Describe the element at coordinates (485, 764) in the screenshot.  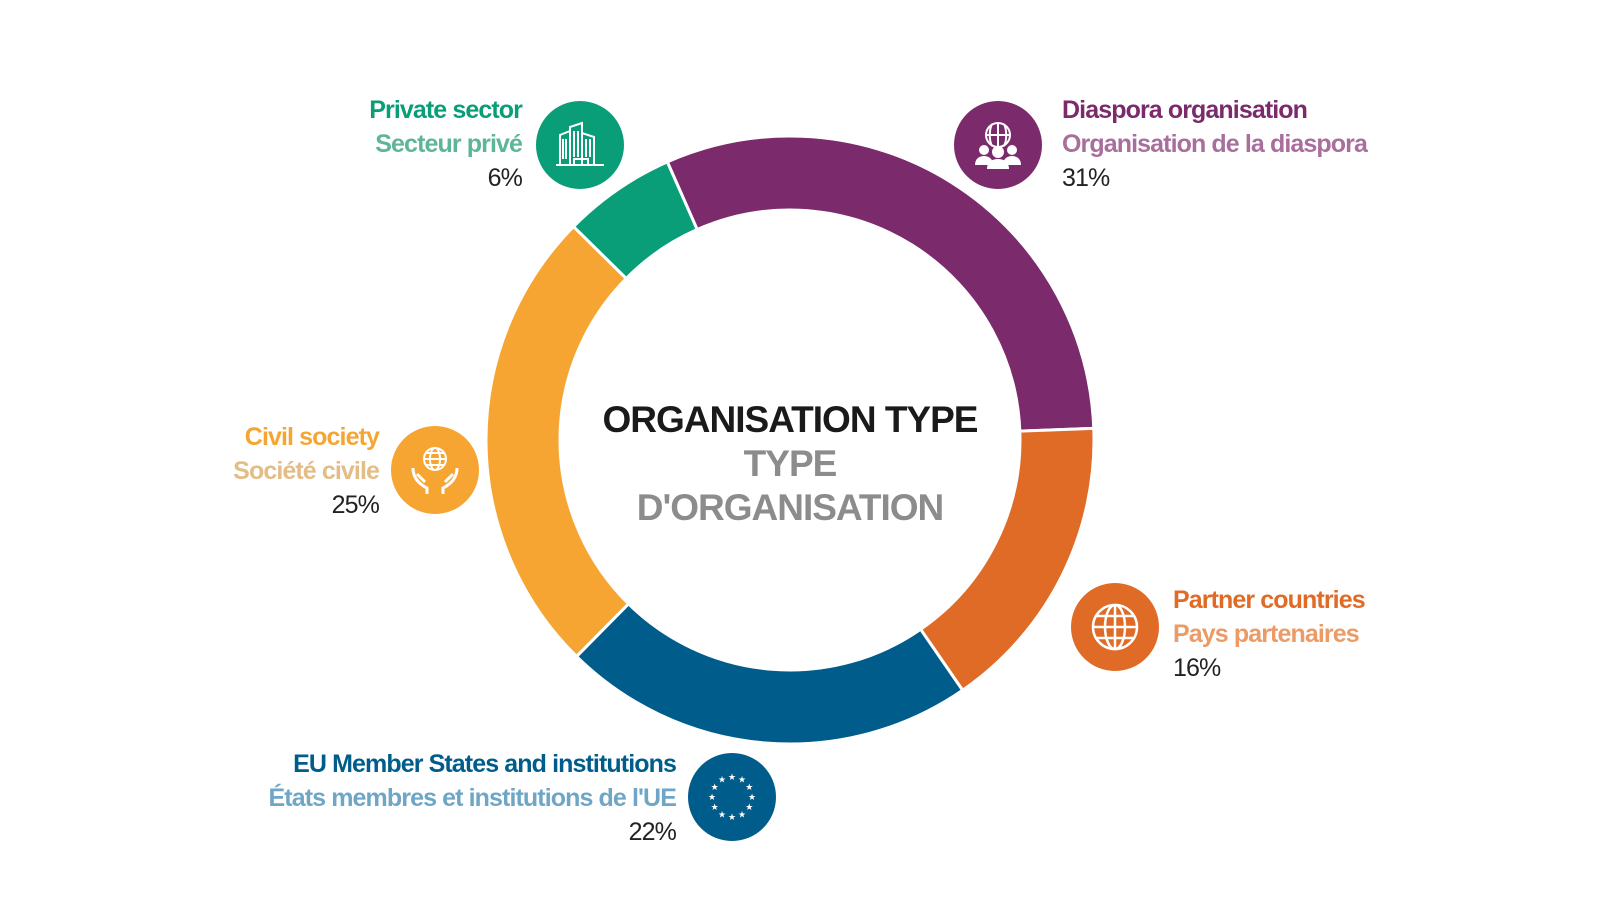
I see `label-en: EU Member States and institutions` at that location.